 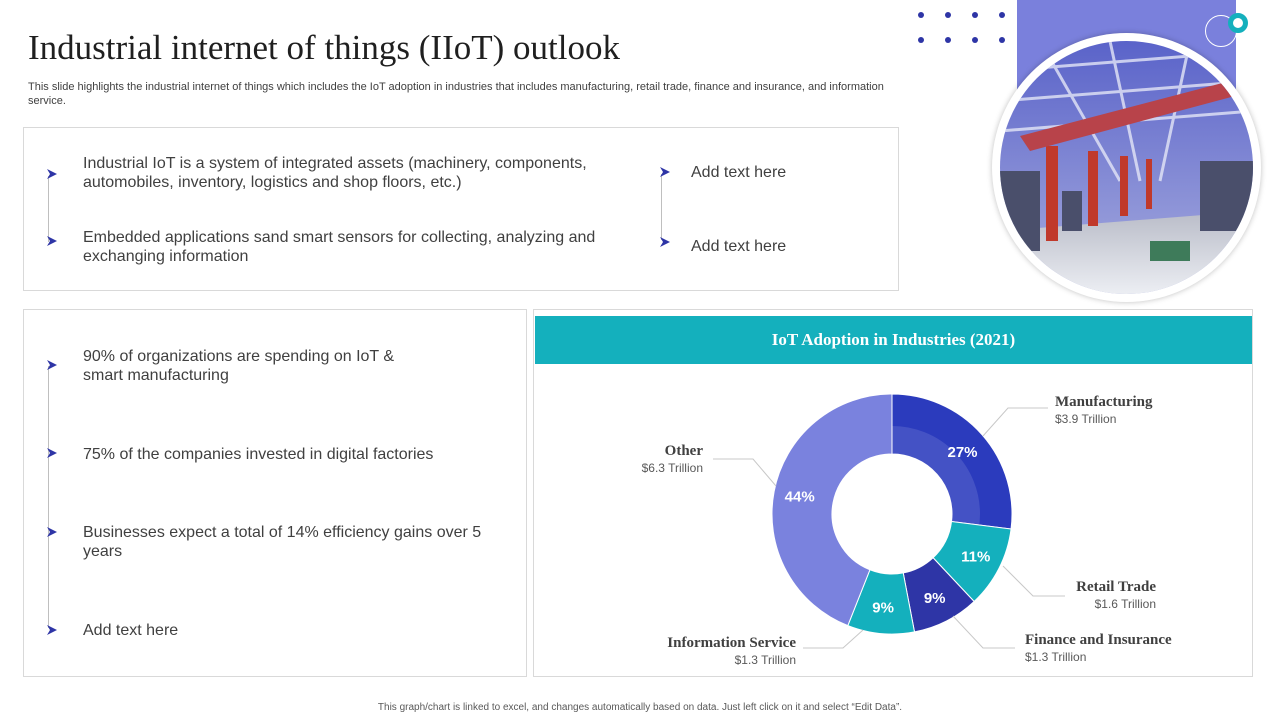 I want to click on category-name-label: Retail Trade, so click(x=1116, y=587).